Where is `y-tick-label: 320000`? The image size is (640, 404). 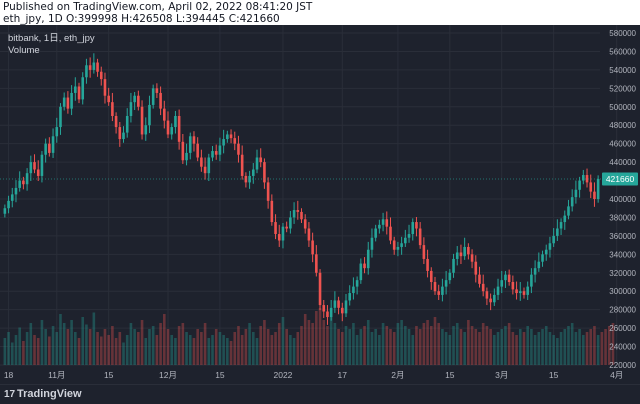
y-tick-label: 320000 is located at coordinates (622, 273).